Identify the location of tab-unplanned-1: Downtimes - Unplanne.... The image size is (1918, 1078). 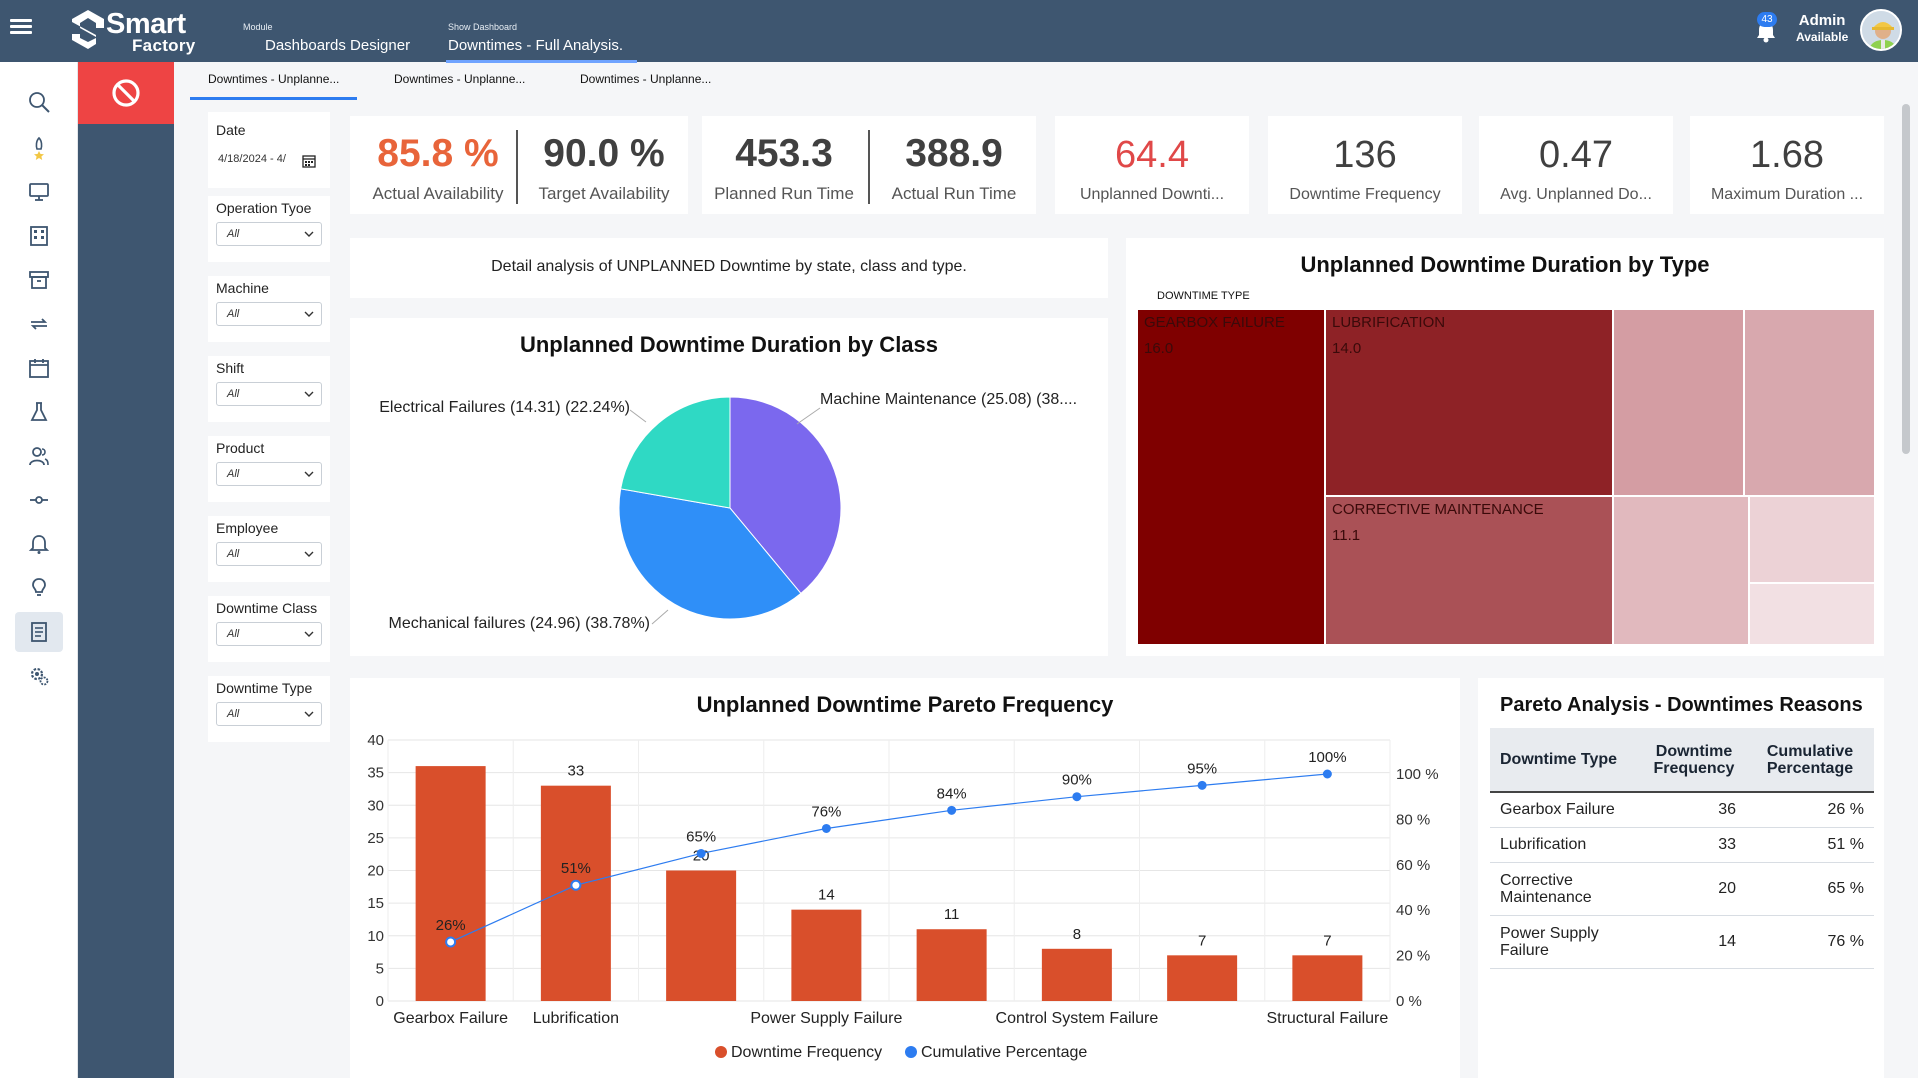
(274, 83).